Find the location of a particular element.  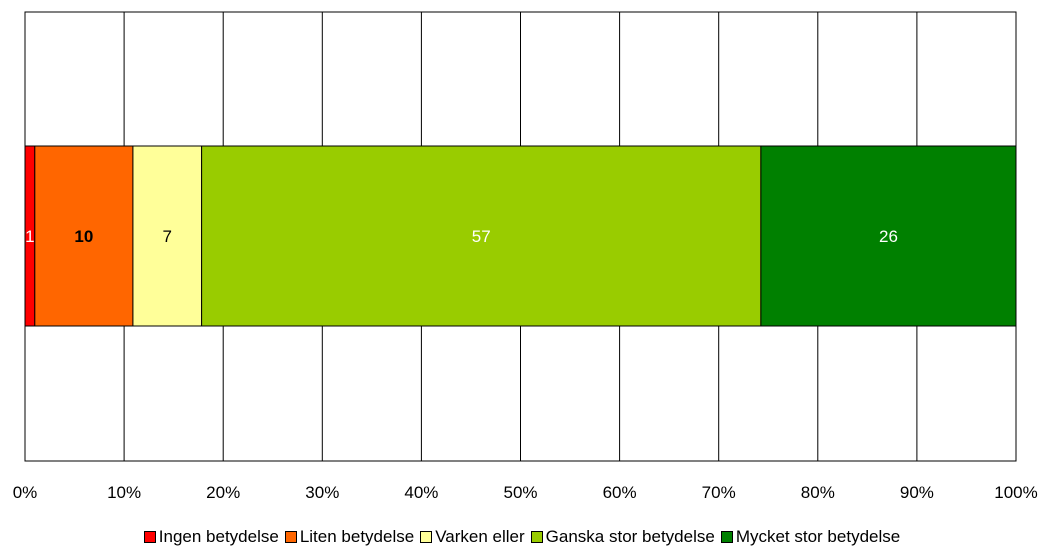

x-tick-label: 80% is located at coordinates (818, 492).